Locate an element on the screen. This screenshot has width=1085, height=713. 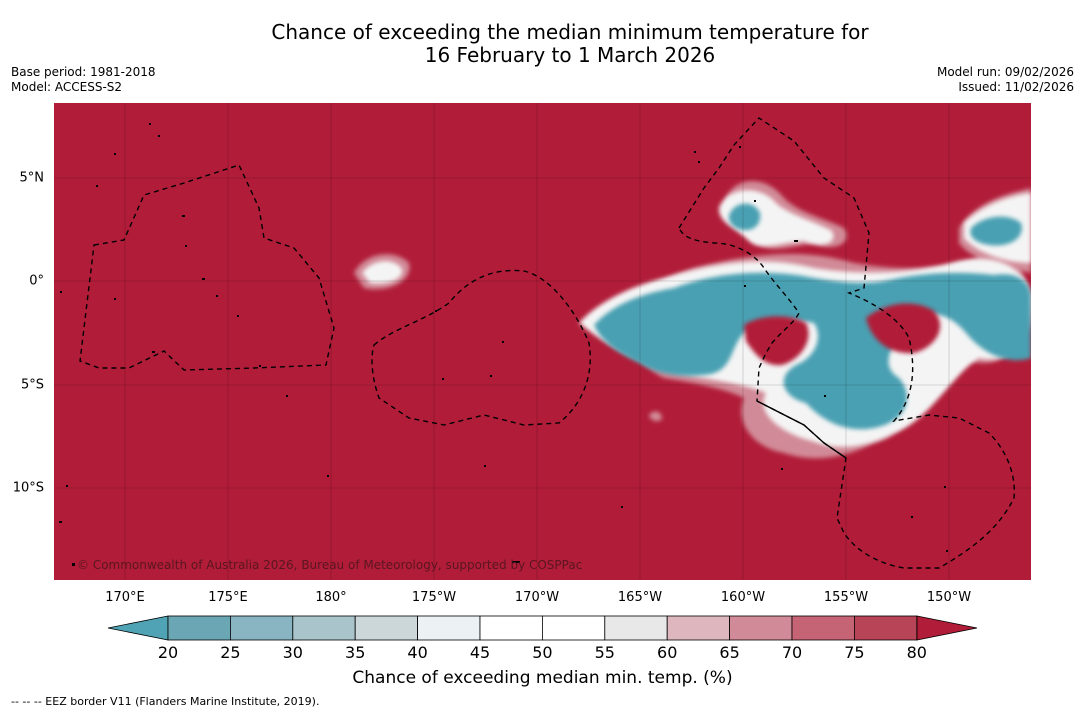
x-tick-label: 175°E is located at coordinates (228, 597).